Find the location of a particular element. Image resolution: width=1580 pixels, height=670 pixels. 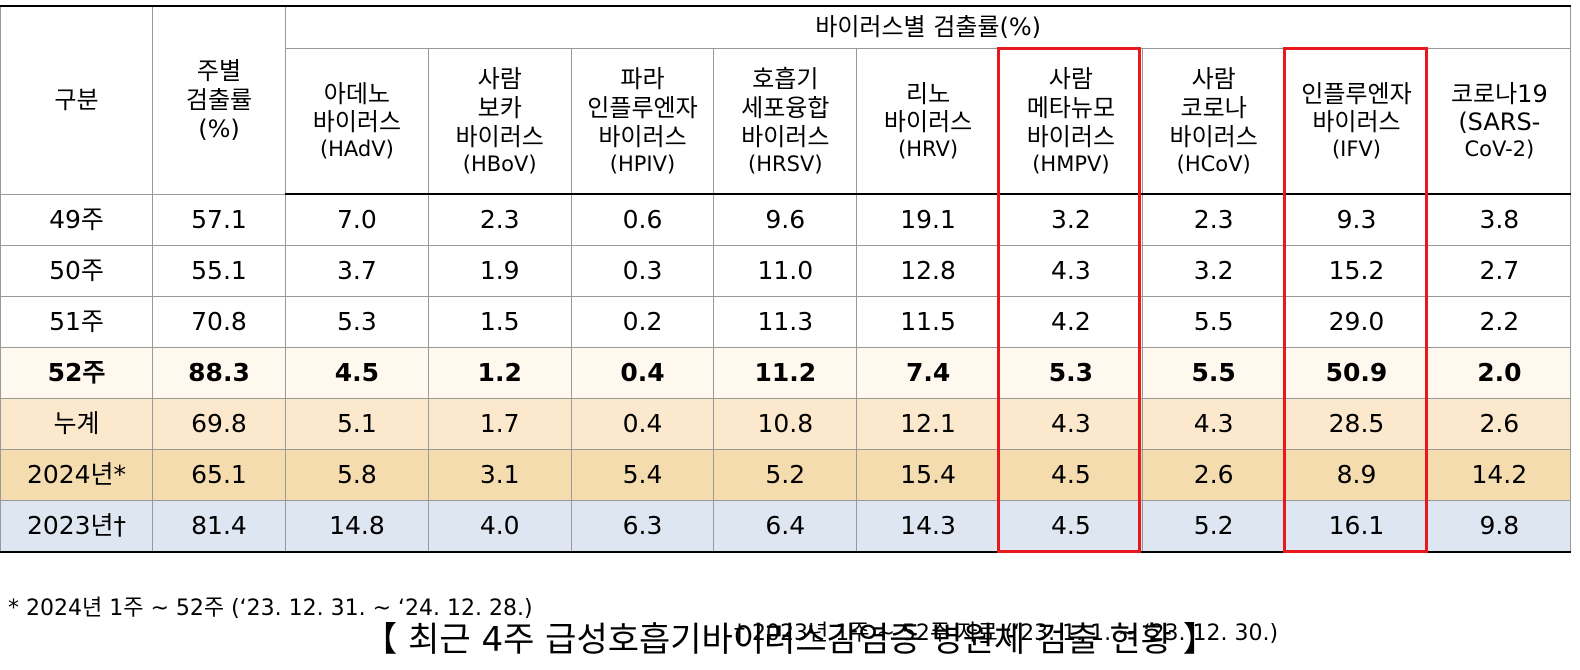

cell: 12.8 is located at coordinates (928, 271).